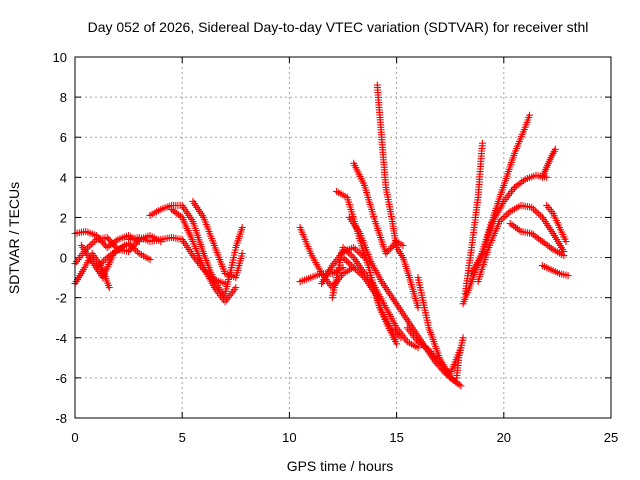  Describe the element at coordinates (14, 238) in the screenshot. I see `y-axis-label: SDTVAR / TECUs` at that location.